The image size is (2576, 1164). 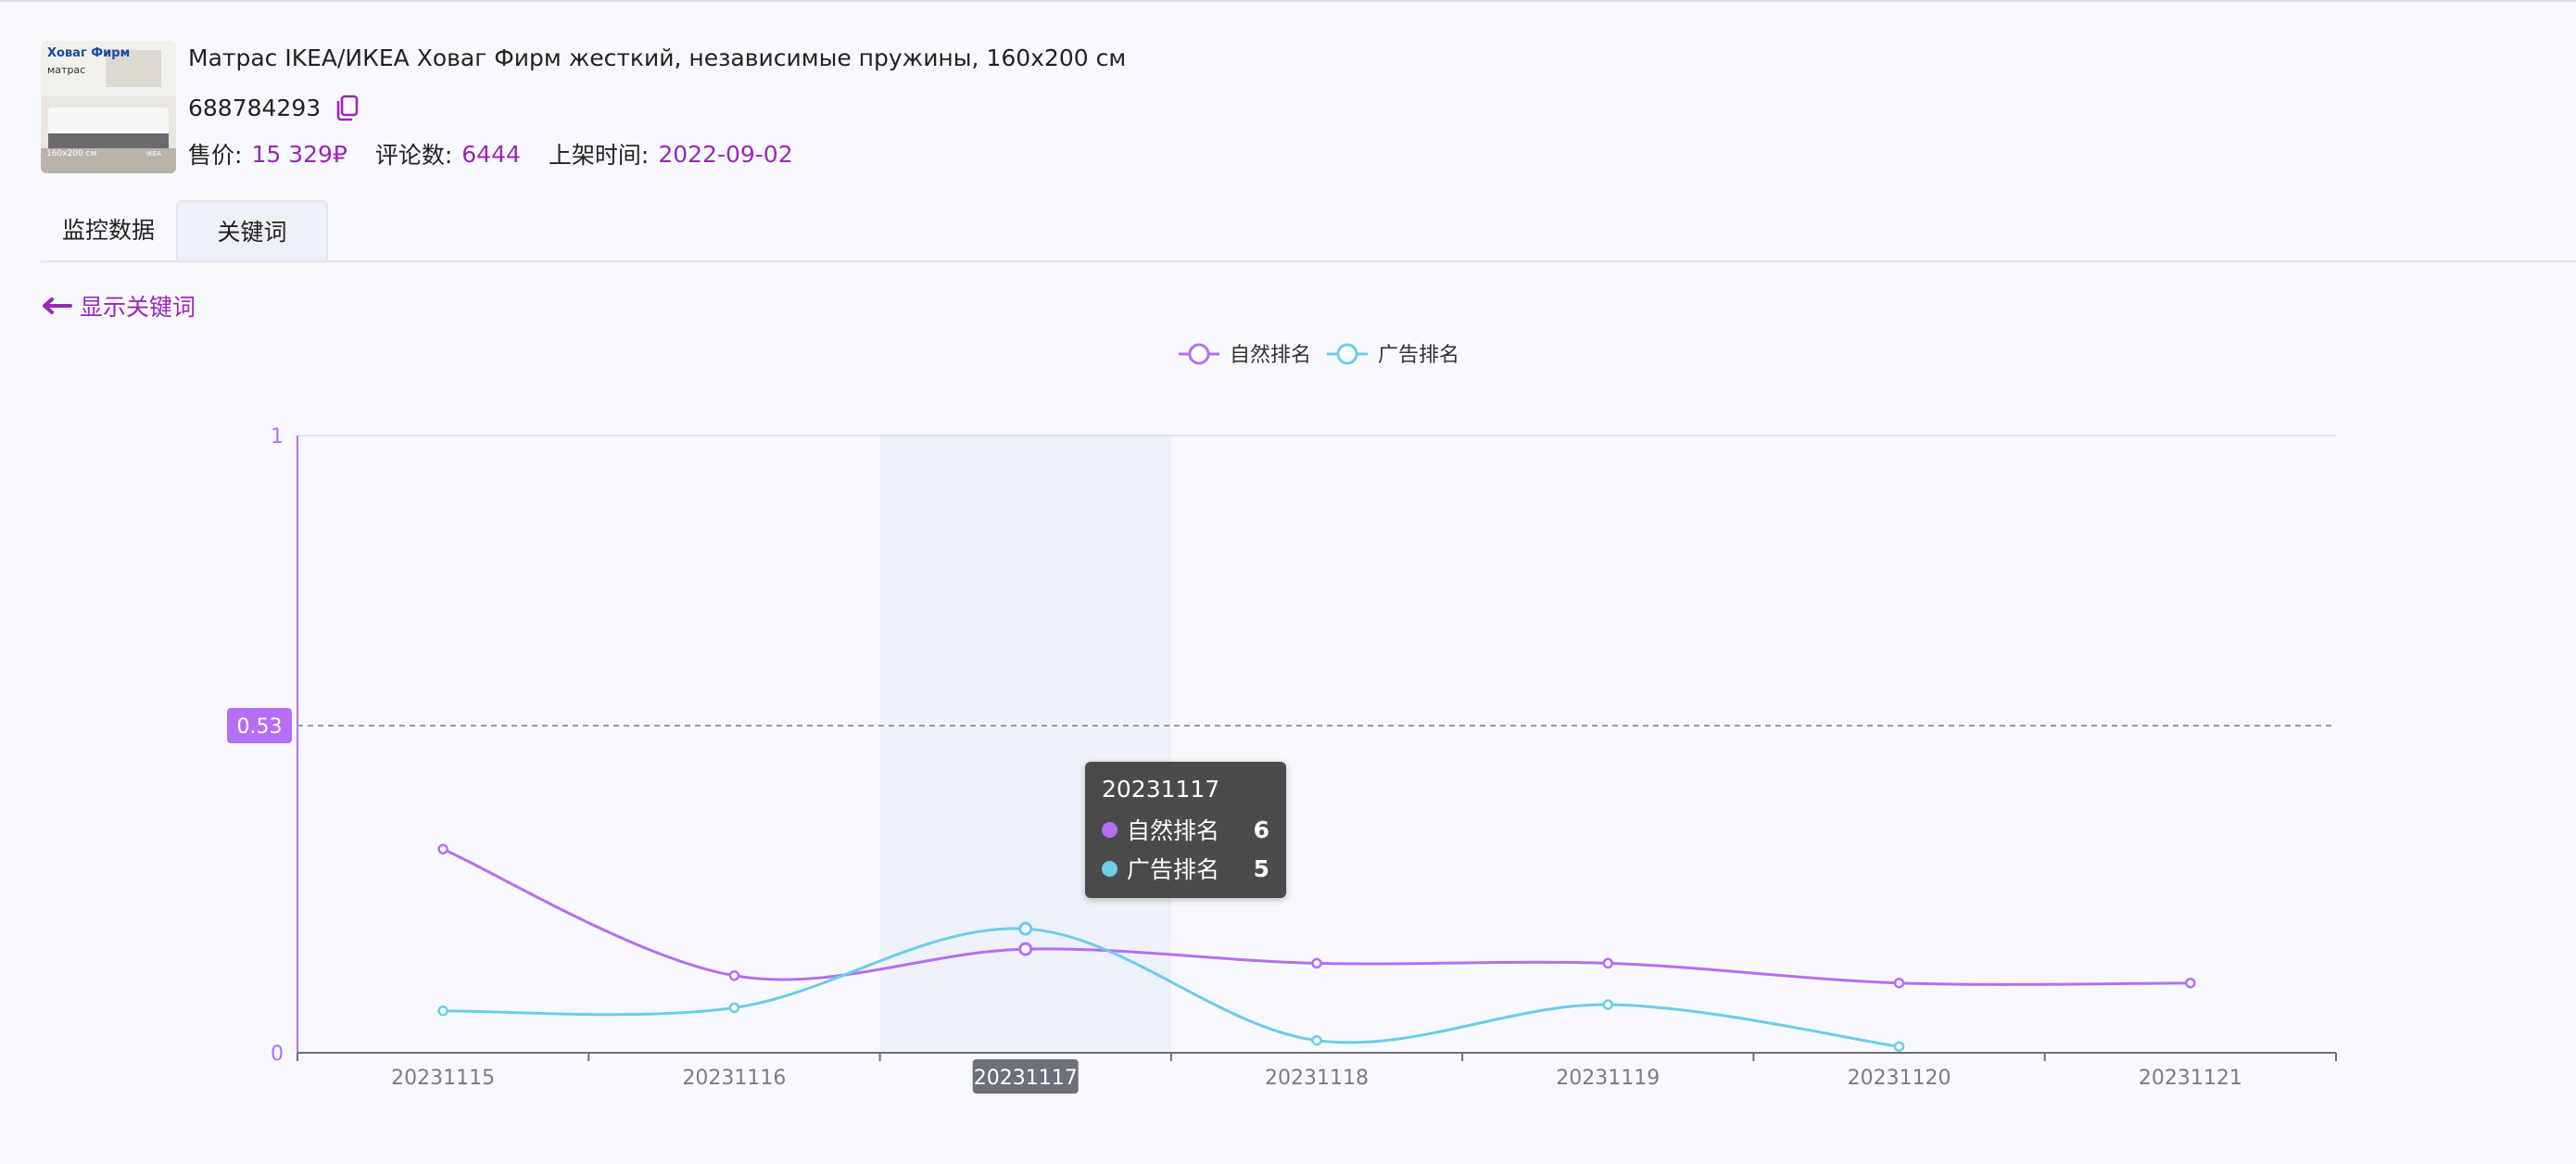 I want to click on tab-bar: 监控数据 关键词, so click(x=1309, y=231).